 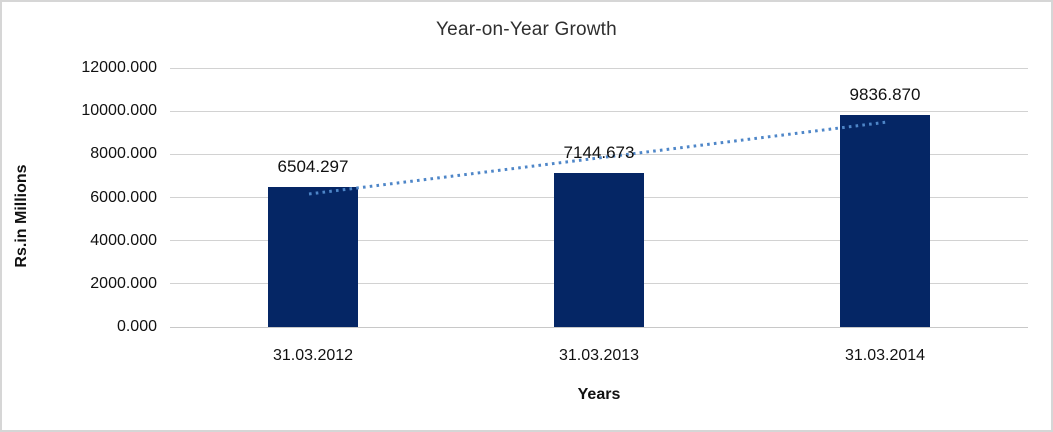 I want to click on bar-31.03.2014, so click(x=885, y=220).